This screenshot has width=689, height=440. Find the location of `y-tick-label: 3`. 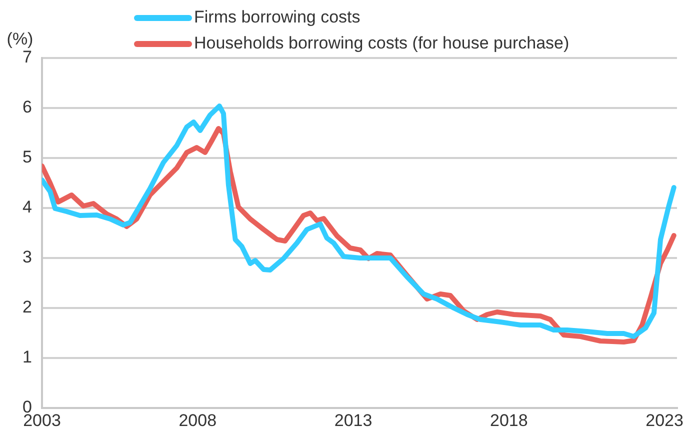

y-tick-label: 3 is located at coordinates (27, 257).